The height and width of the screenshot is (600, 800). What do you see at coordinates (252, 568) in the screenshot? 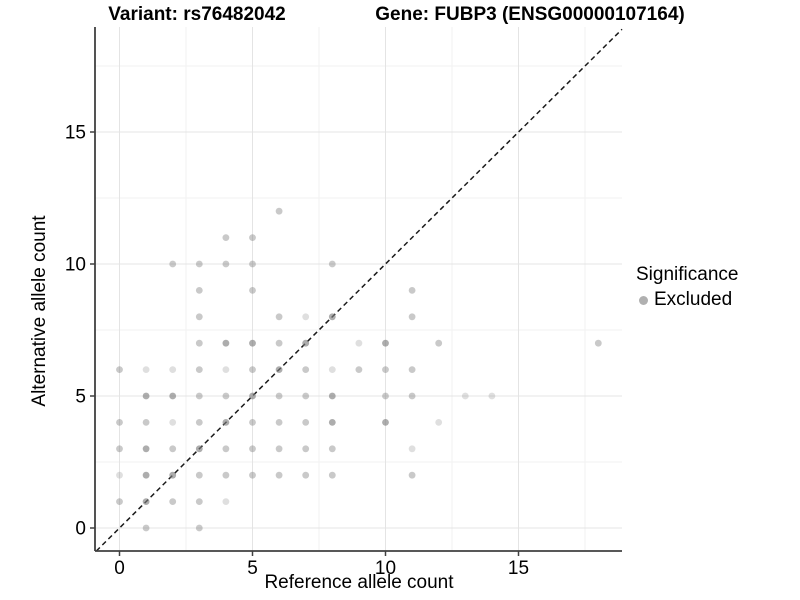
I see `x-tick-label: 5` at bounding box center [252, 568].